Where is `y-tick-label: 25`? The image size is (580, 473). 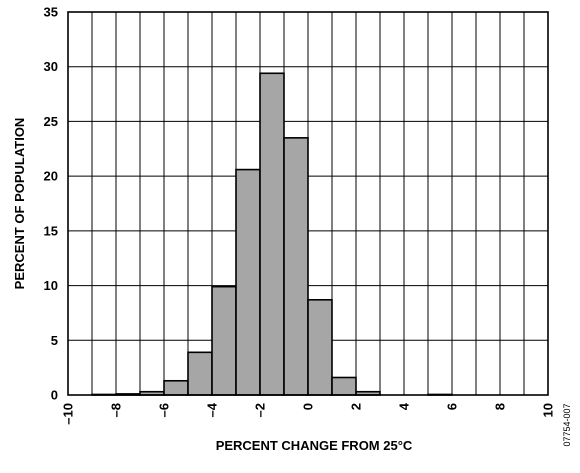
y-tick-label: 25 is located at coordinates (51, 121).